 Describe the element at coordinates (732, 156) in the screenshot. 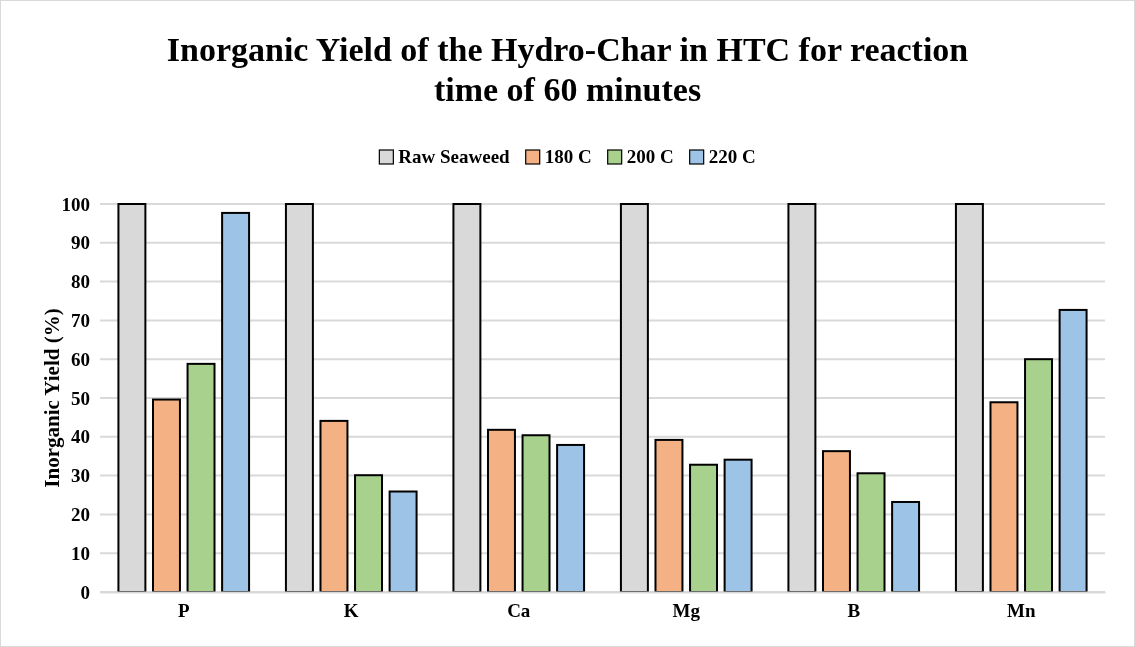

I see `legend-label: 220 C` at that location.